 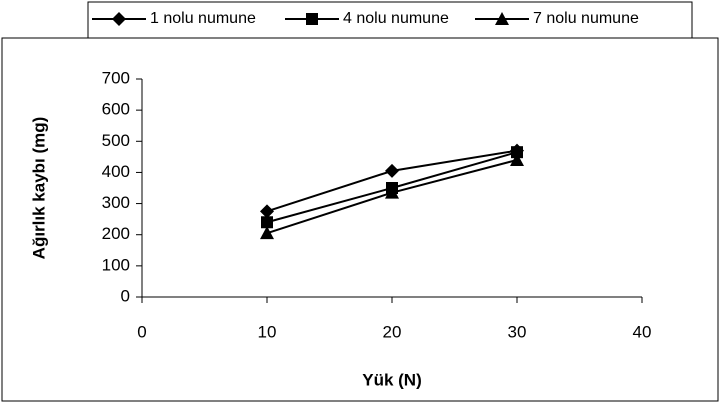 I want to click on y-tick-label: 700, so click(x=116, y=77).